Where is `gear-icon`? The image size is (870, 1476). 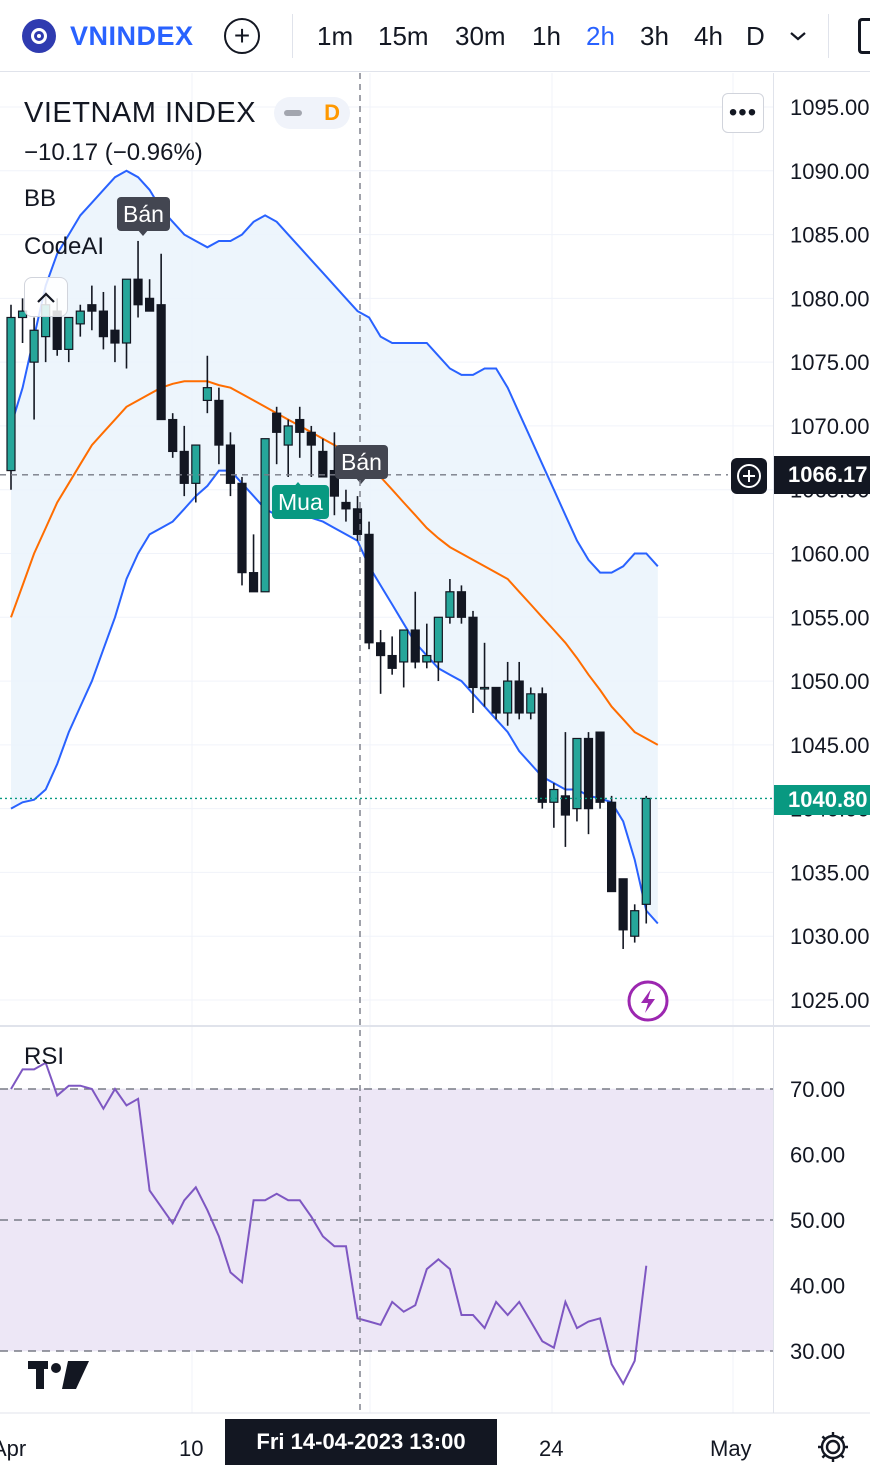
gear-icon is located at coordinates (833, 1447).